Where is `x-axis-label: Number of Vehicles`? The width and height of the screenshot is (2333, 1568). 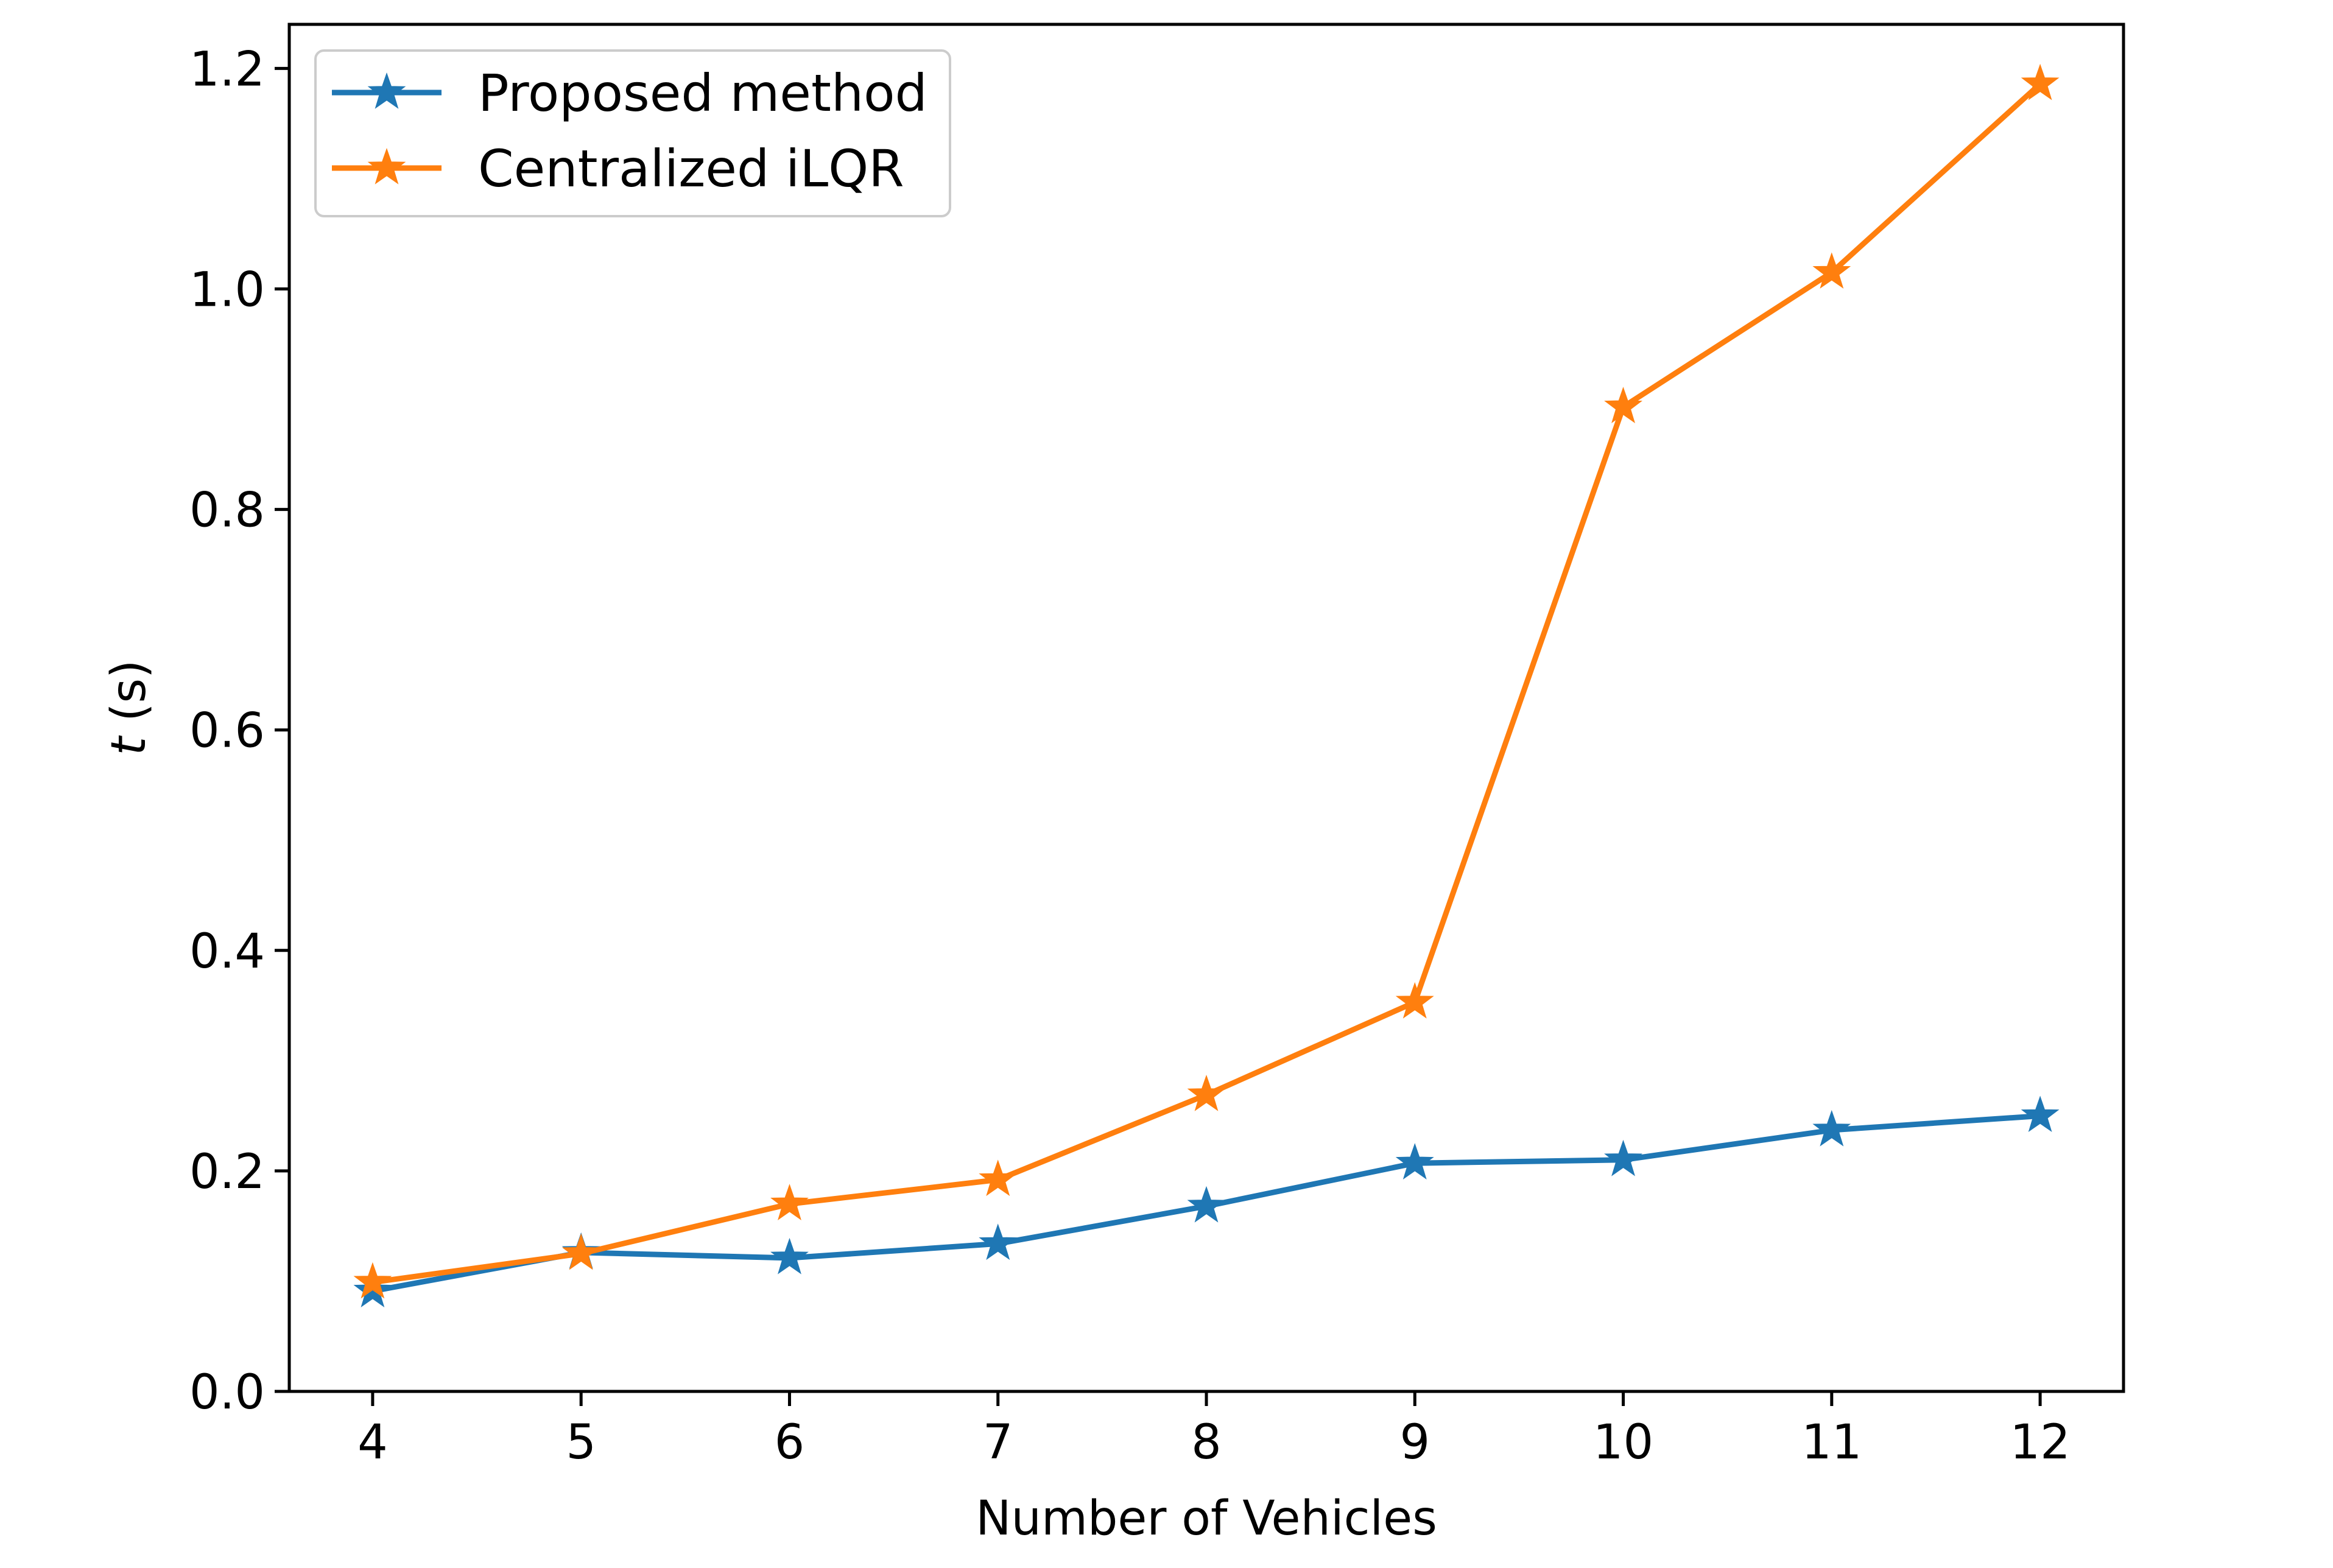 x-axis-label: Number of Vehicles is located at coordinates (1206, 1518).